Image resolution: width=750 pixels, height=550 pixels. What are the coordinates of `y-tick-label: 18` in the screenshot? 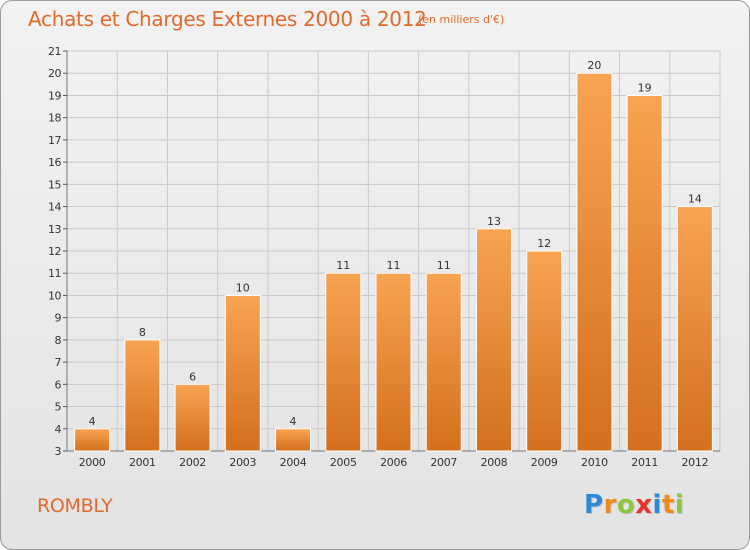 It's located at (54, 118).